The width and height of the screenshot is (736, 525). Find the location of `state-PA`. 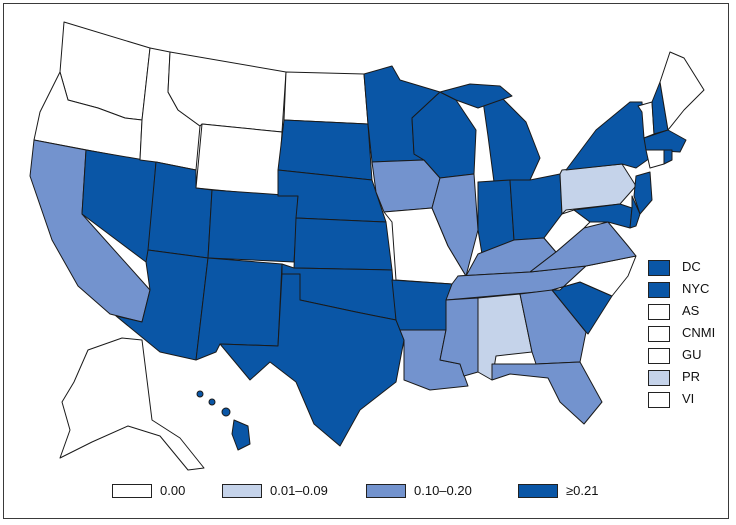

state-PA is located at coordinates (598, 189).